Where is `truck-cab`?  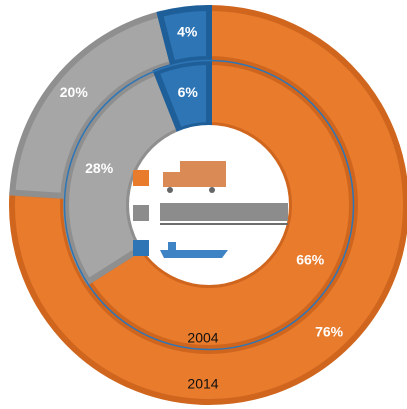
truck-cab is located at coordinates (171, 179).